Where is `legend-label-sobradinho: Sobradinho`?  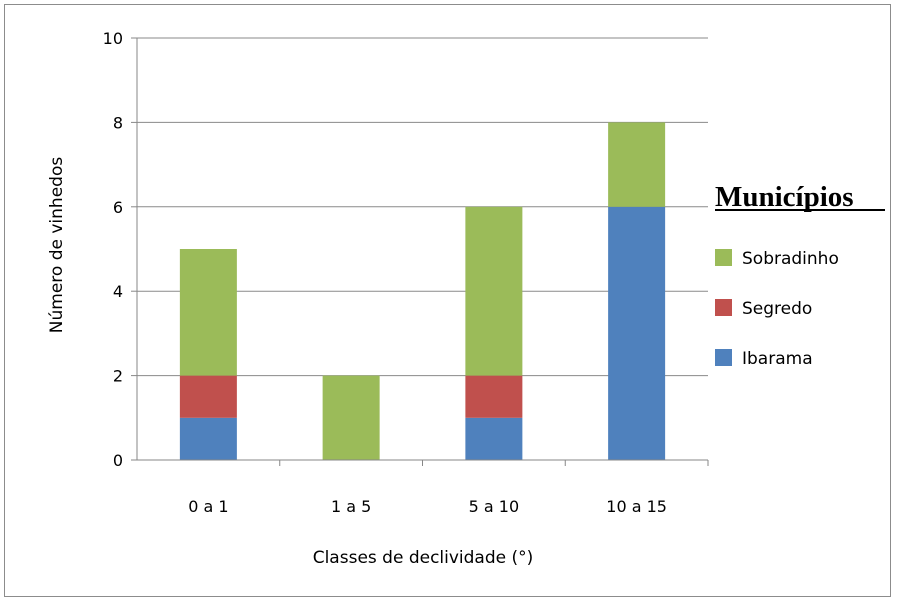
legend-label-sobradinho: Sobradinho is located at coordinates (790, 259).